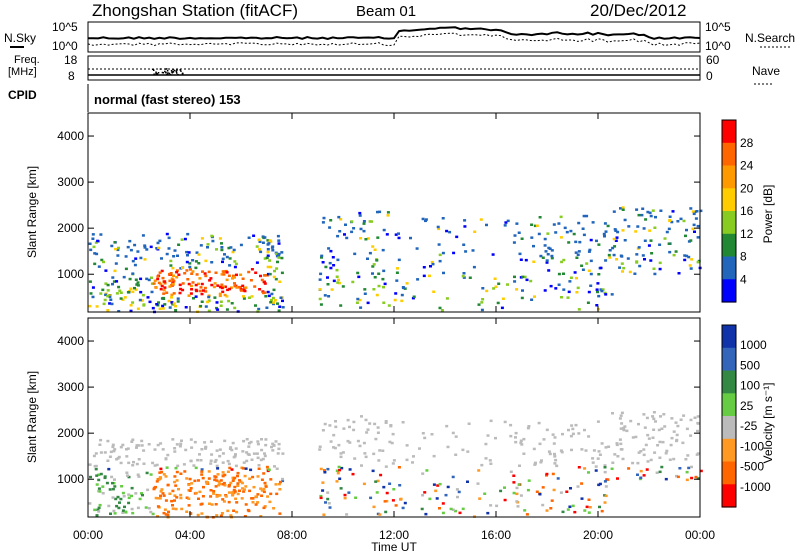 The width and height of the screenshot is (800, 554). I want to click on station-title: Zhongshan Station (fitACF), so click(195, 10).